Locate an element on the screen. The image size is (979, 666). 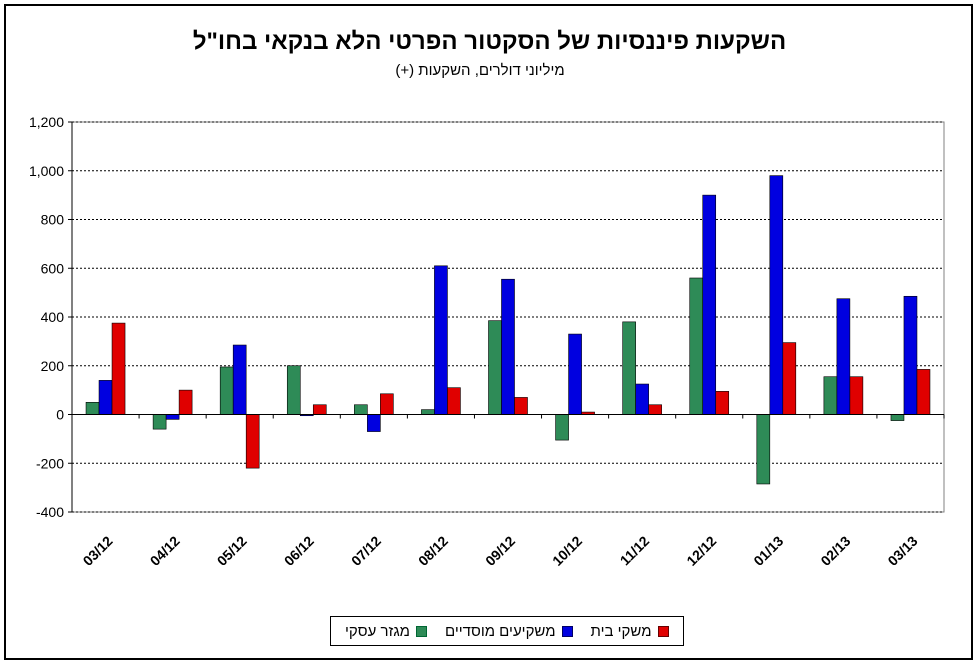
legend-item-households: משקי בית is located at coordinates (630, 631).